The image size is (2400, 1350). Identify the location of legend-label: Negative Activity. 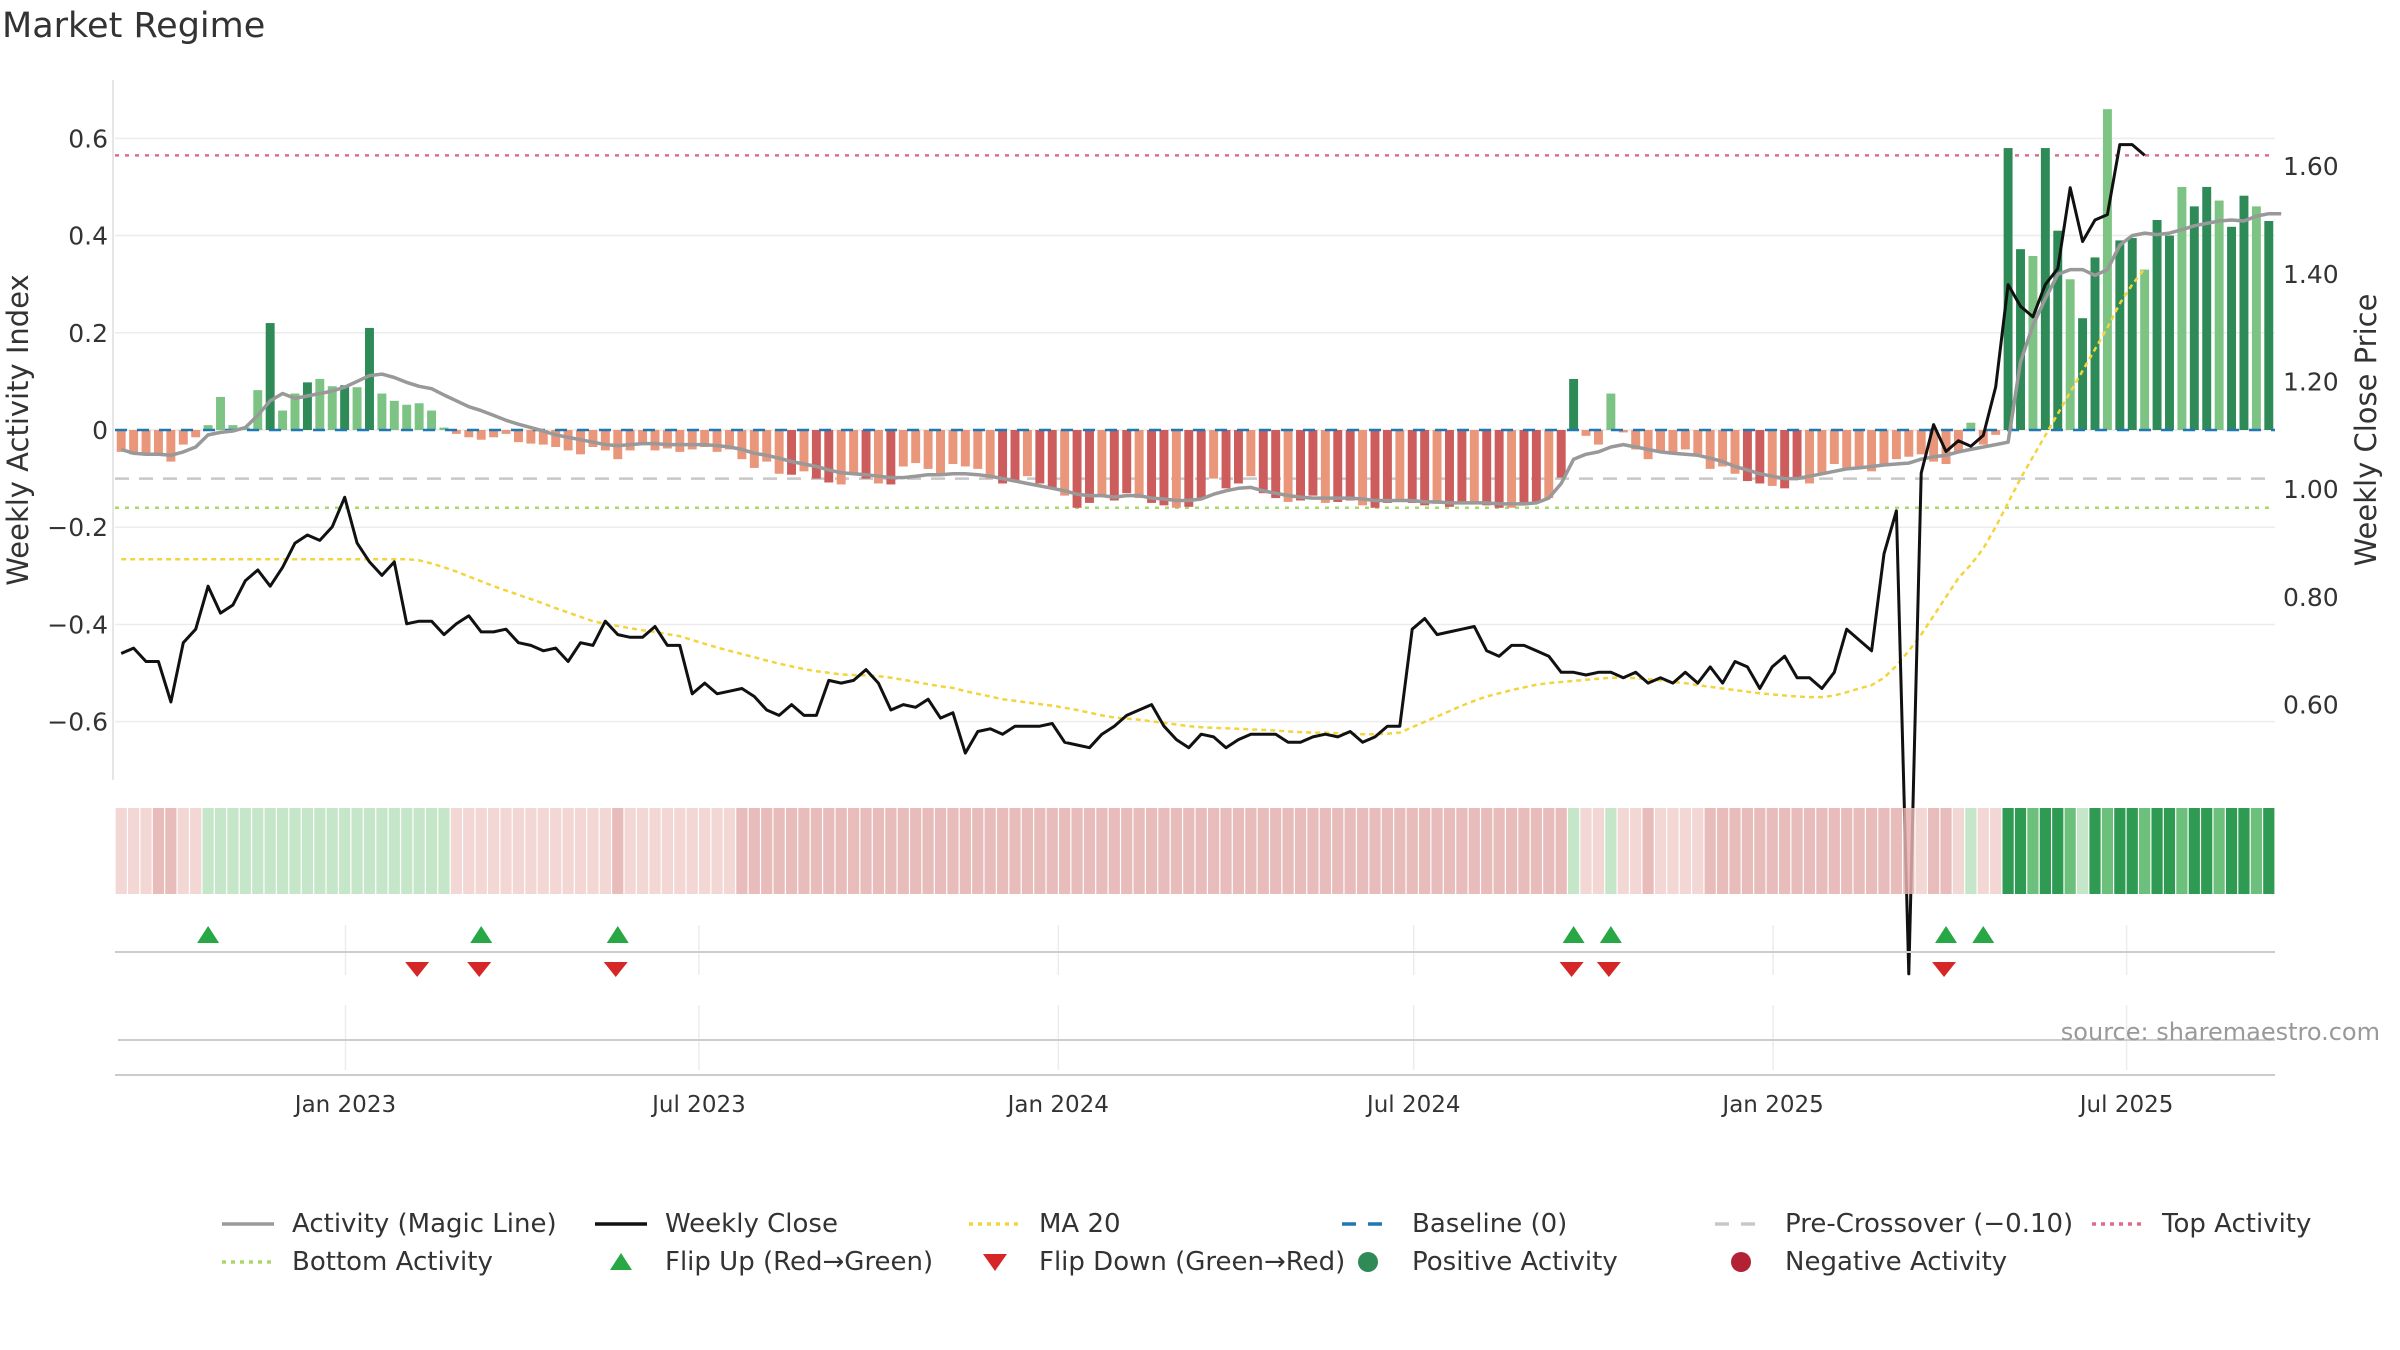
(1896, 1262).